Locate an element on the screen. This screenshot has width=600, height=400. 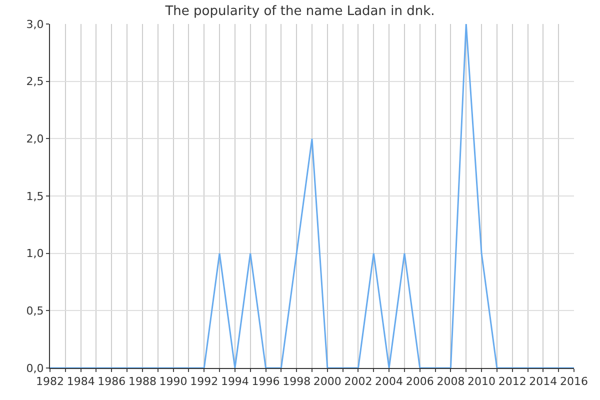
y-tick-label: 0,0 is located at coordinates (35, 368).